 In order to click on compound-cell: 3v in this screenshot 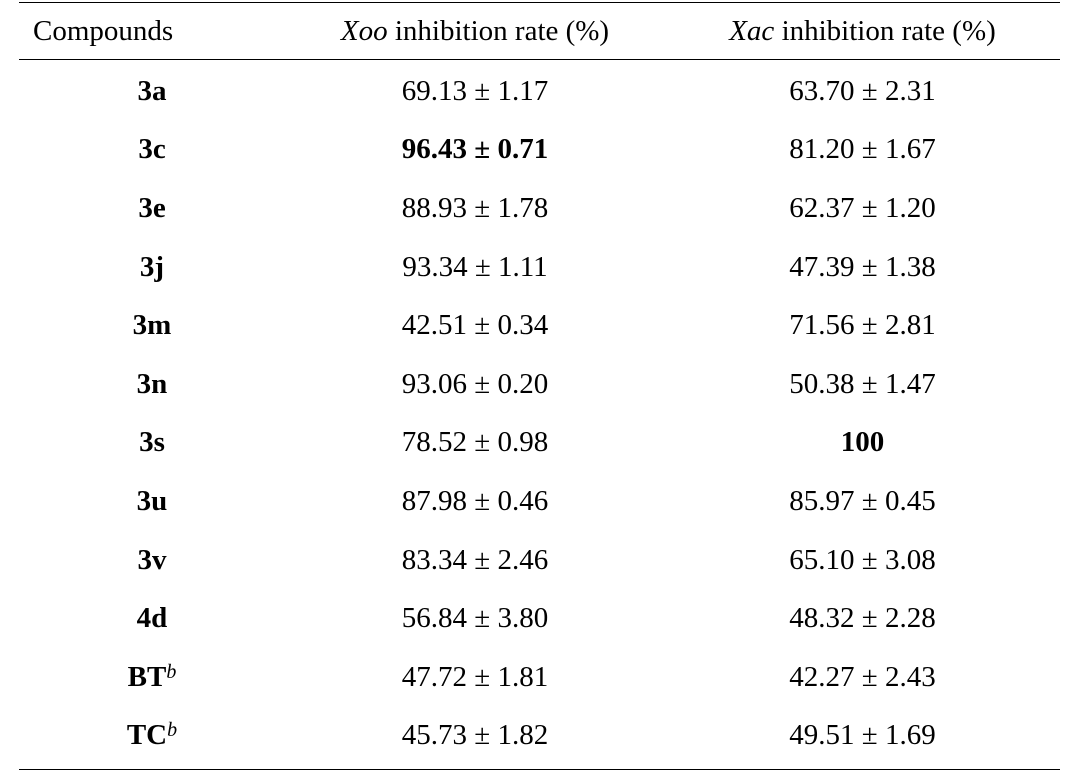, I will do `click(152, 560)`.